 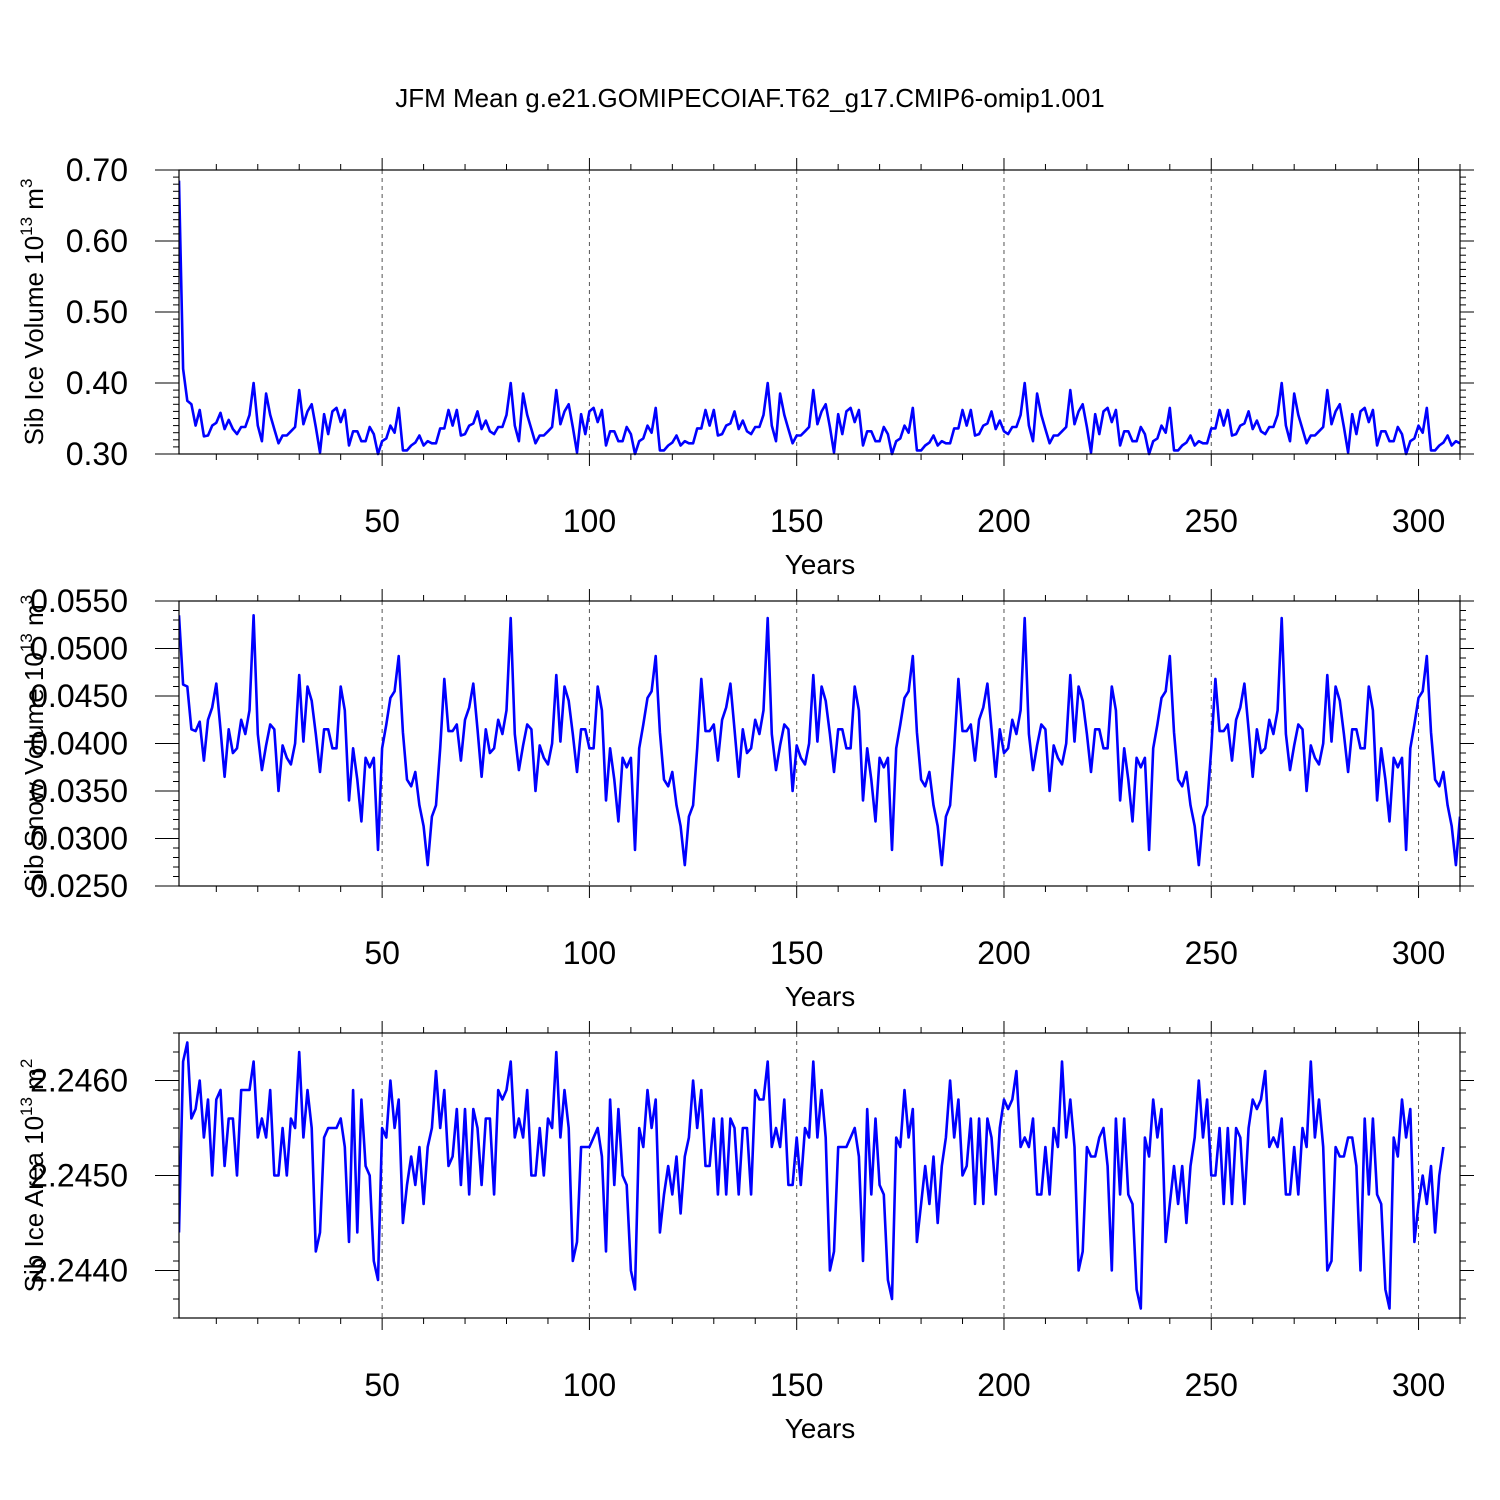 I want to click on y-tick-label: 0.70, so click(x=97, y=170).